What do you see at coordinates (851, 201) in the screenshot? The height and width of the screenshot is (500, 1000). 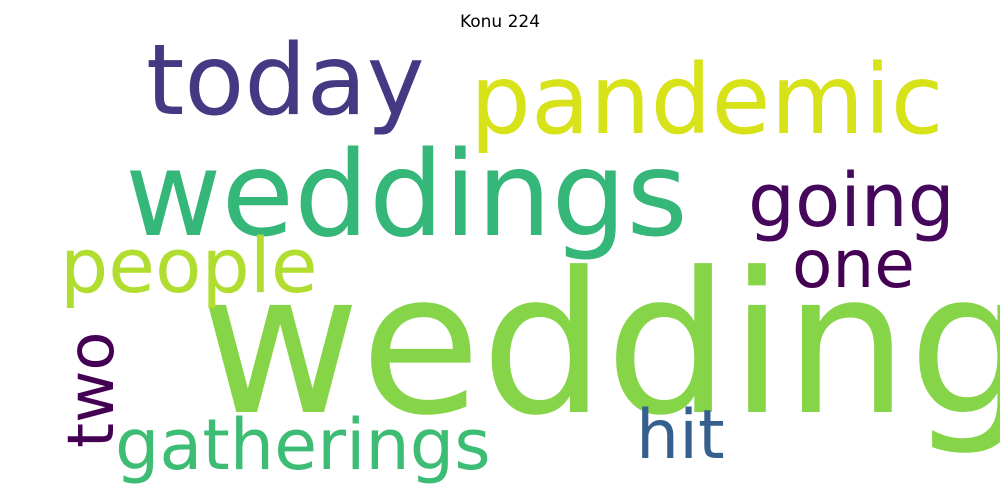 I see `word-going: going` at bounding box center [851, 201].